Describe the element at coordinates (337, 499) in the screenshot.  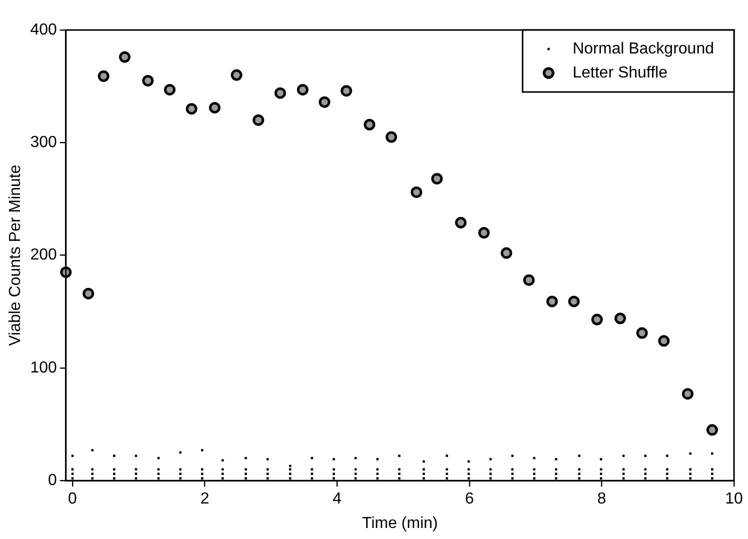
I see `x-tick-label: 4` at that location.